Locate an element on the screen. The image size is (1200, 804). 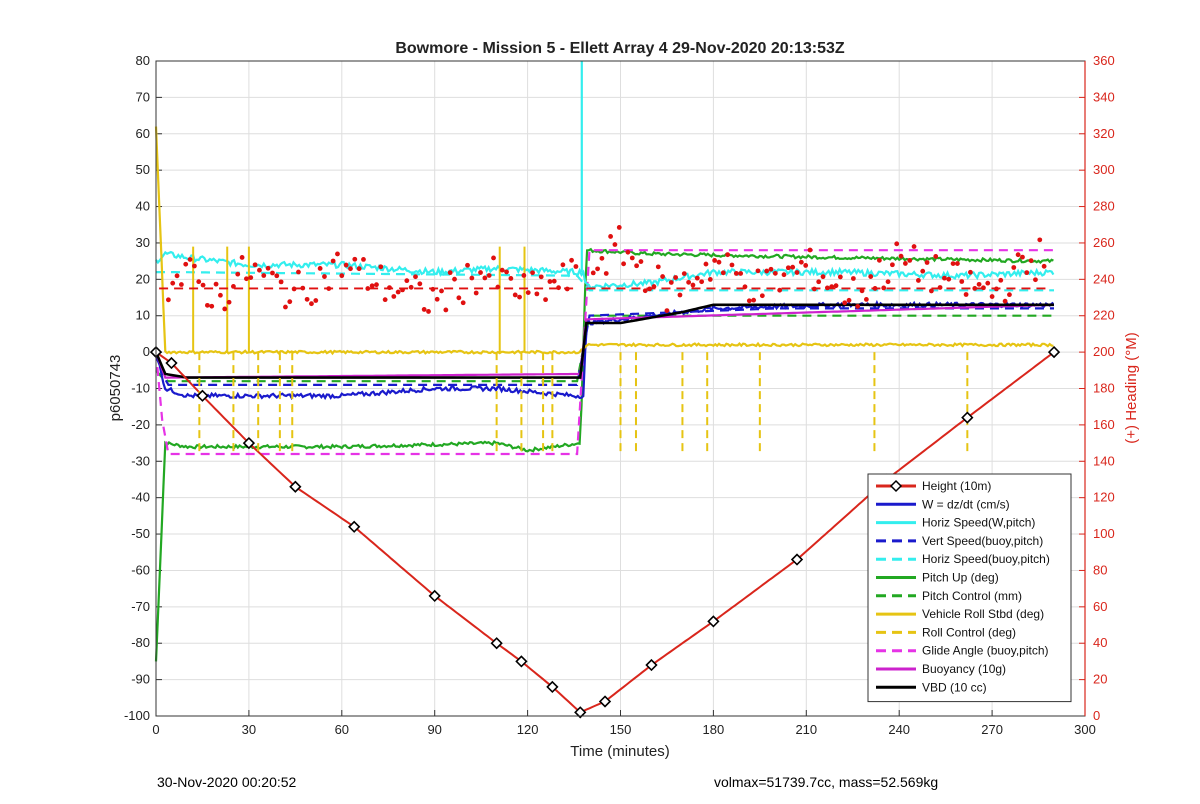
legend-label: Roll Control (deg) is located at coordinates (969, 632).